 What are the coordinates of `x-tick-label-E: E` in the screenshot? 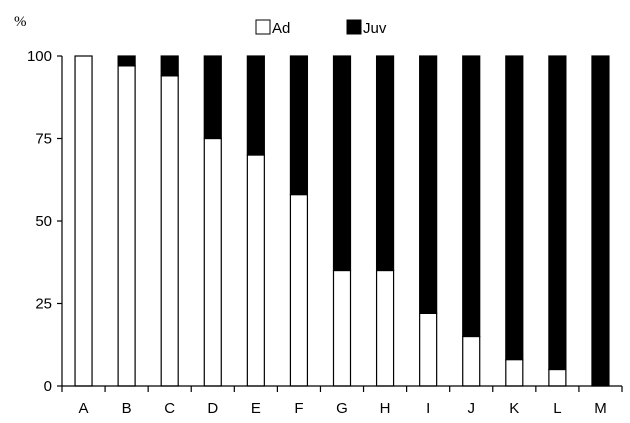 It's located at (256, 408).